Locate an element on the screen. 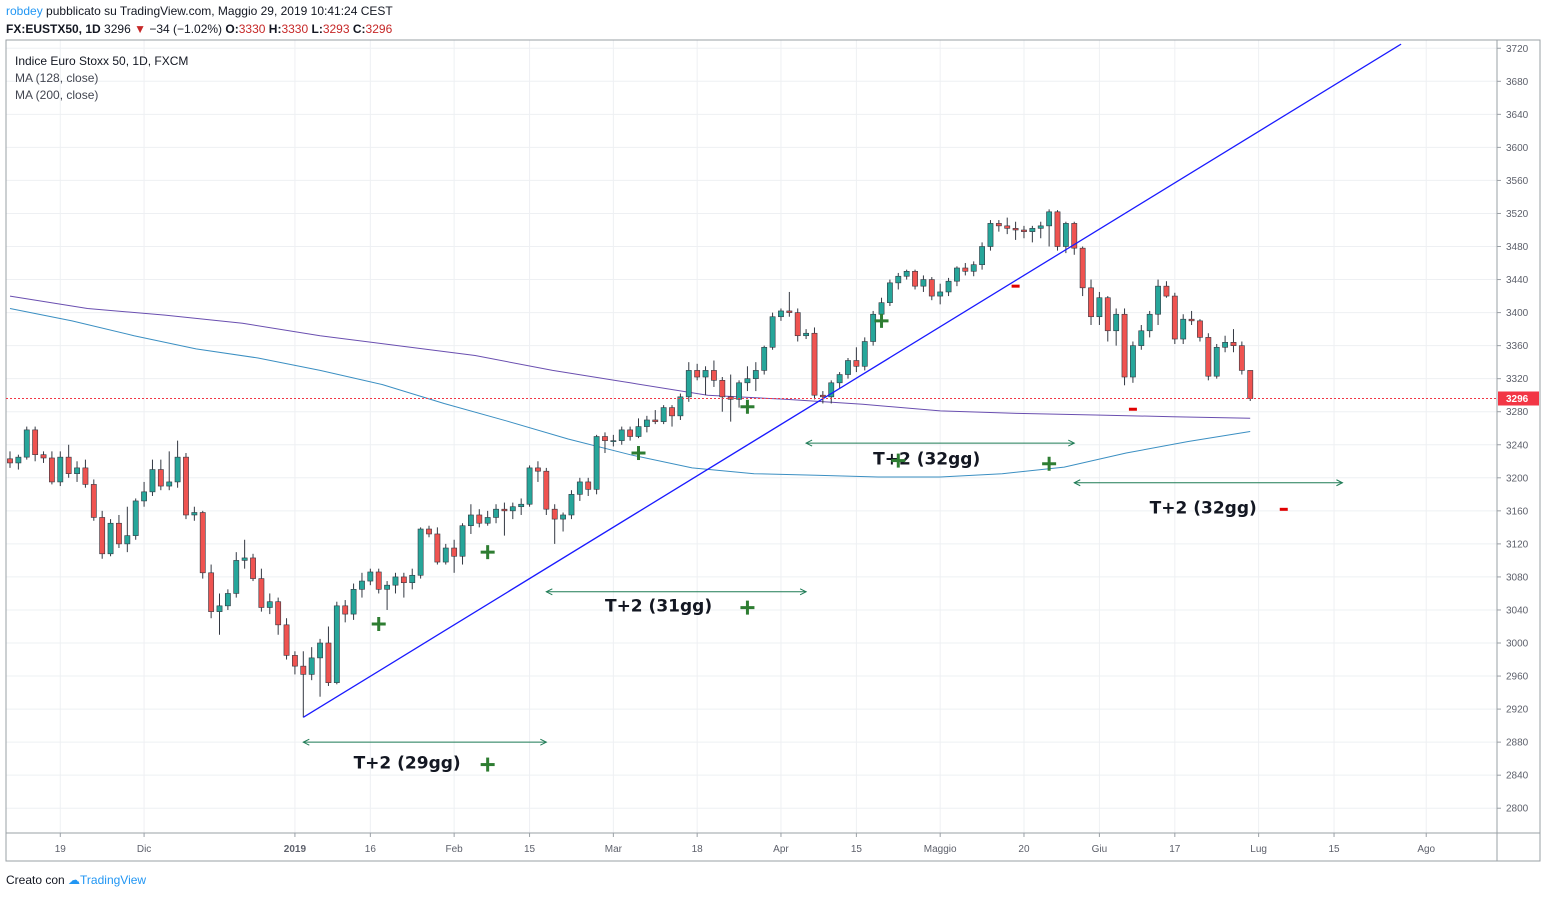 The height and width of the screenshot is (898, 1546). tradingview-link: TradingView is located at coordinates (113, 880).